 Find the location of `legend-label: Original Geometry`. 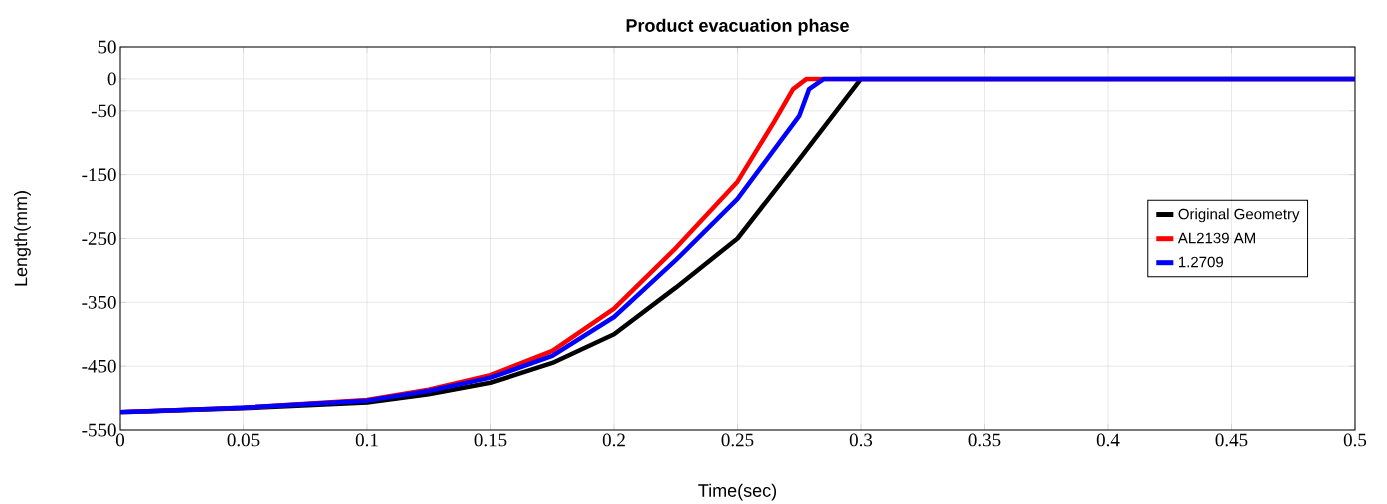

legend-label: Original Geometry is located at coordinates (1239, 215).